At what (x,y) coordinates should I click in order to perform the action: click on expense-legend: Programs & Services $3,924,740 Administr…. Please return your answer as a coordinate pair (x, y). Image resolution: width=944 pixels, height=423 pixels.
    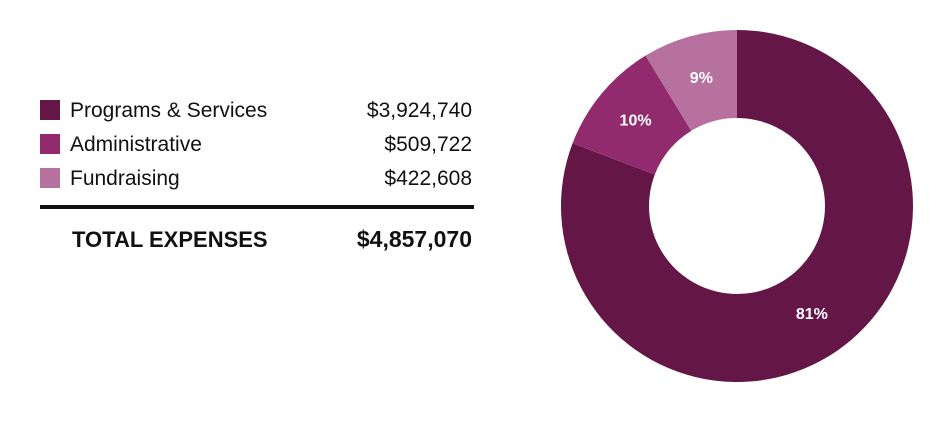
    Looking at the image, I should click on (257, 147).